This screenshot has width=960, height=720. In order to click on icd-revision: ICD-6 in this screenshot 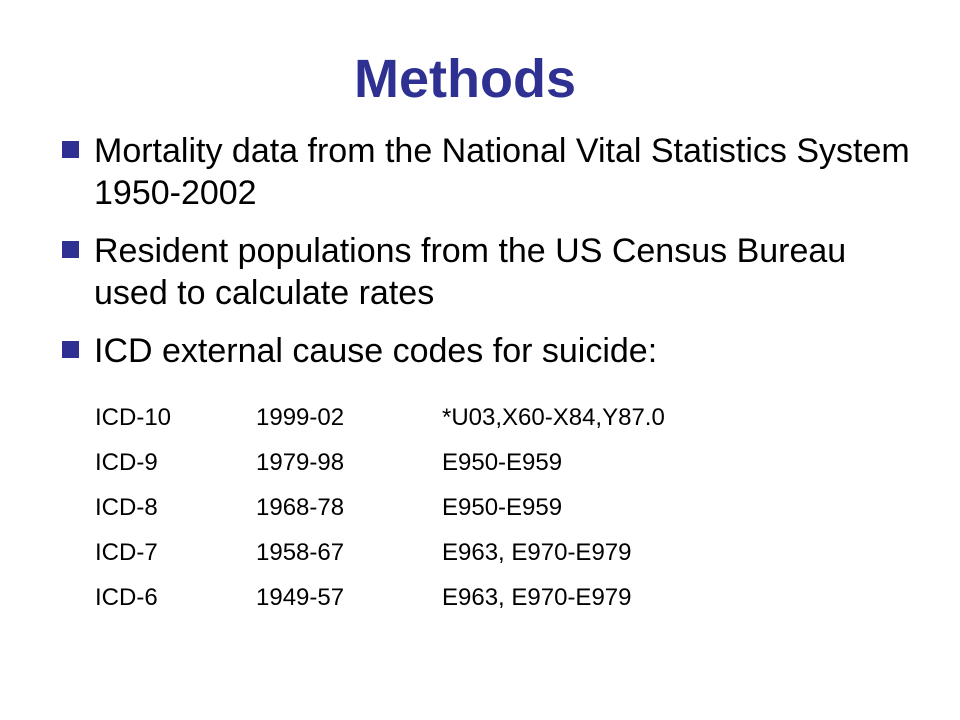, I will do `click(126, 597)`.